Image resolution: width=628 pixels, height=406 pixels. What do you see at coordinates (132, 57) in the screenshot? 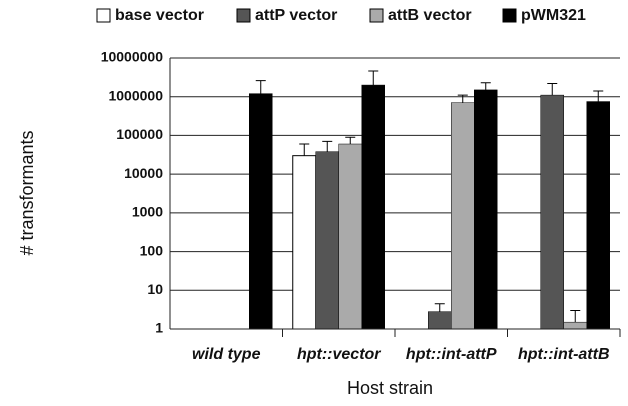
I see `y-tick-label: 10000000` at bounding box center [132, 57].